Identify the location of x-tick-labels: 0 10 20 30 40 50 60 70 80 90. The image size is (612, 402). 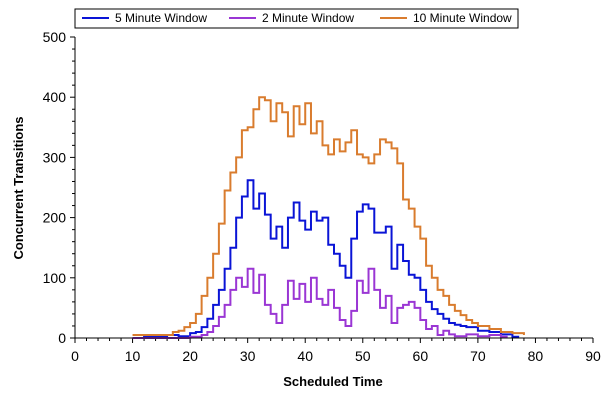
(336, 356).